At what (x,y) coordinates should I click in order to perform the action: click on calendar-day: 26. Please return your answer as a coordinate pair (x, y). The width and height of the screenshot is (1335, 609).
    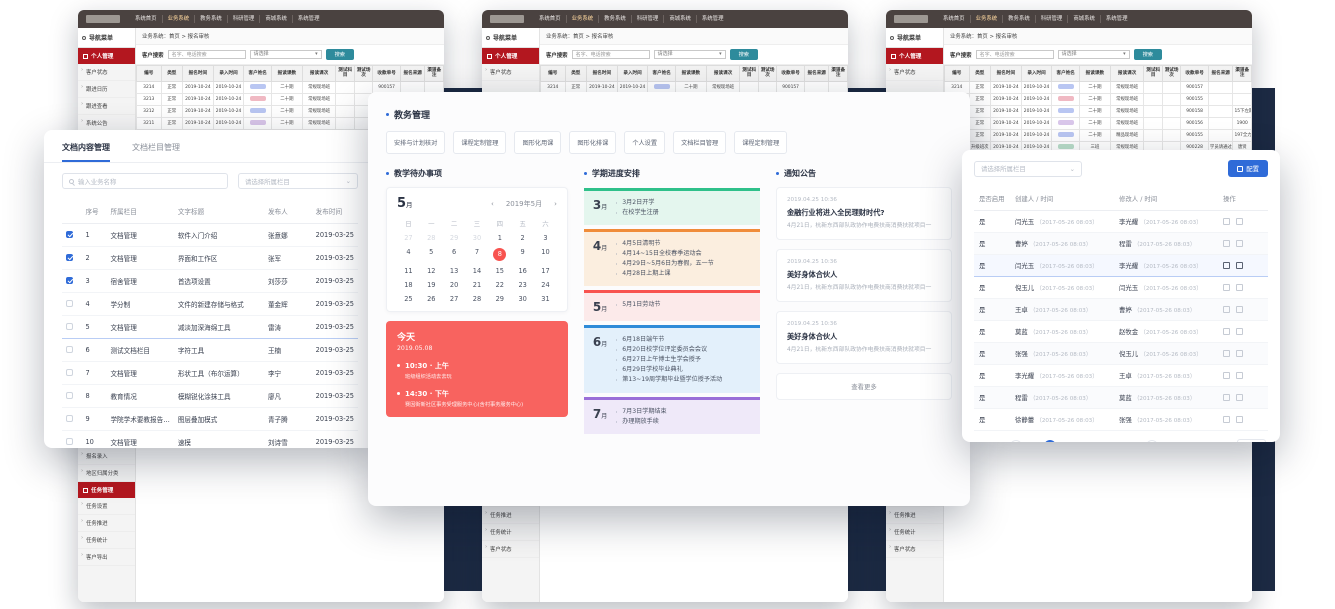
    Looking at the image, I should click on (431, 299).